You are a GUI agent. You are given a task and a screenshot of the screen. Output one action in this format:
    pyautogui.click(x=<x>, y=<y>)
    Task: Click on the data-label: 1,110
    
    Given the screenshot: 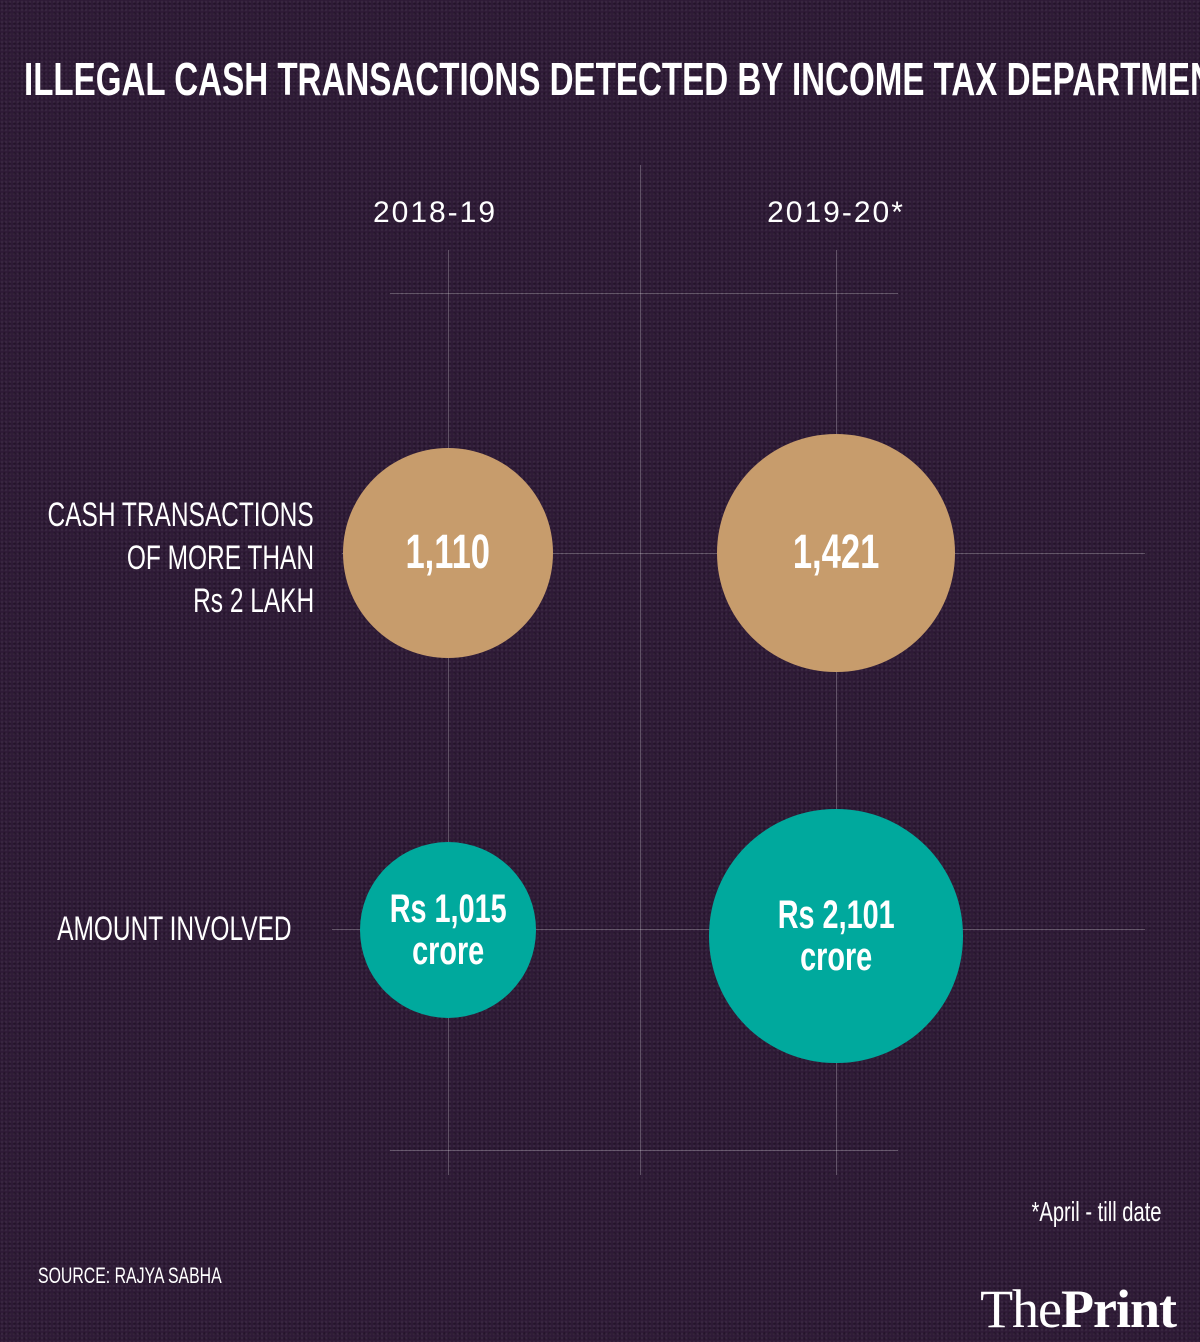 What is the action you would take?
    pyautogui.click(x=448, y=552)
    